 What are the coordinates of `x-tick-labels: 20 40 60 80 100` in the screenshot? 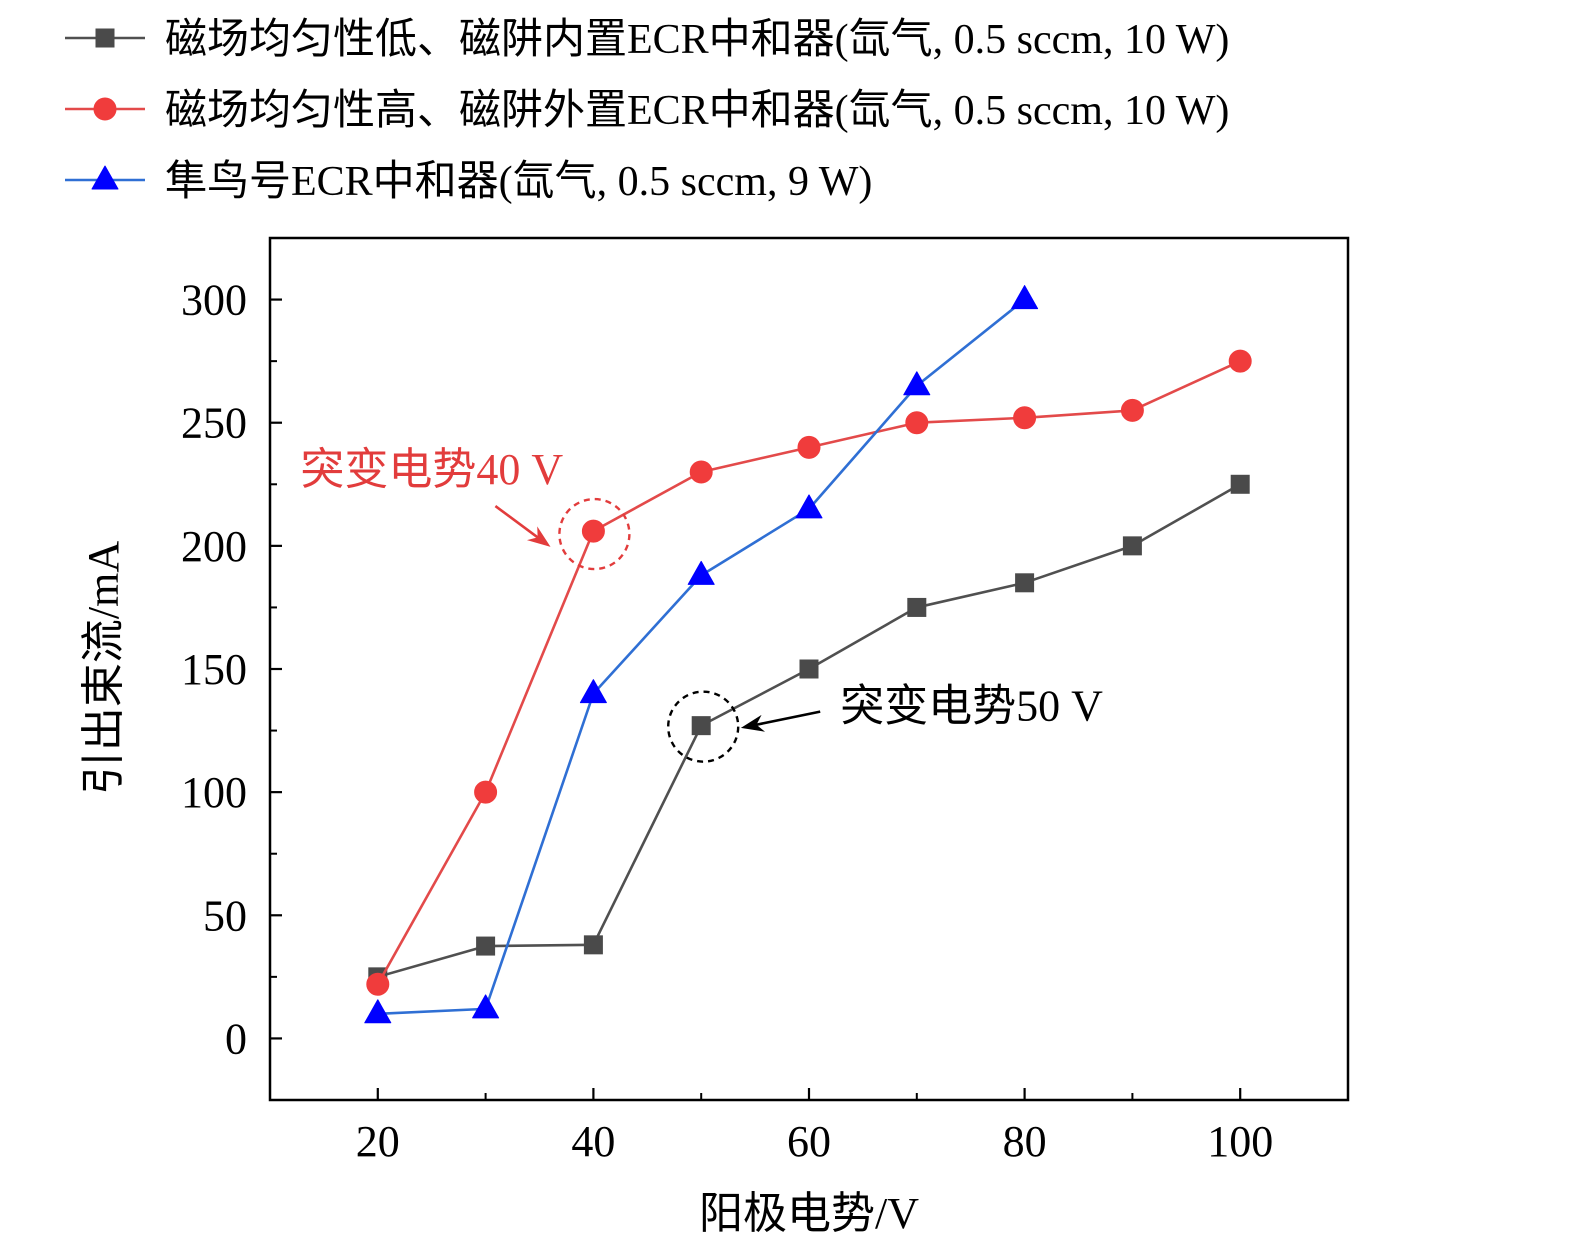 It's located at (814, 1141).